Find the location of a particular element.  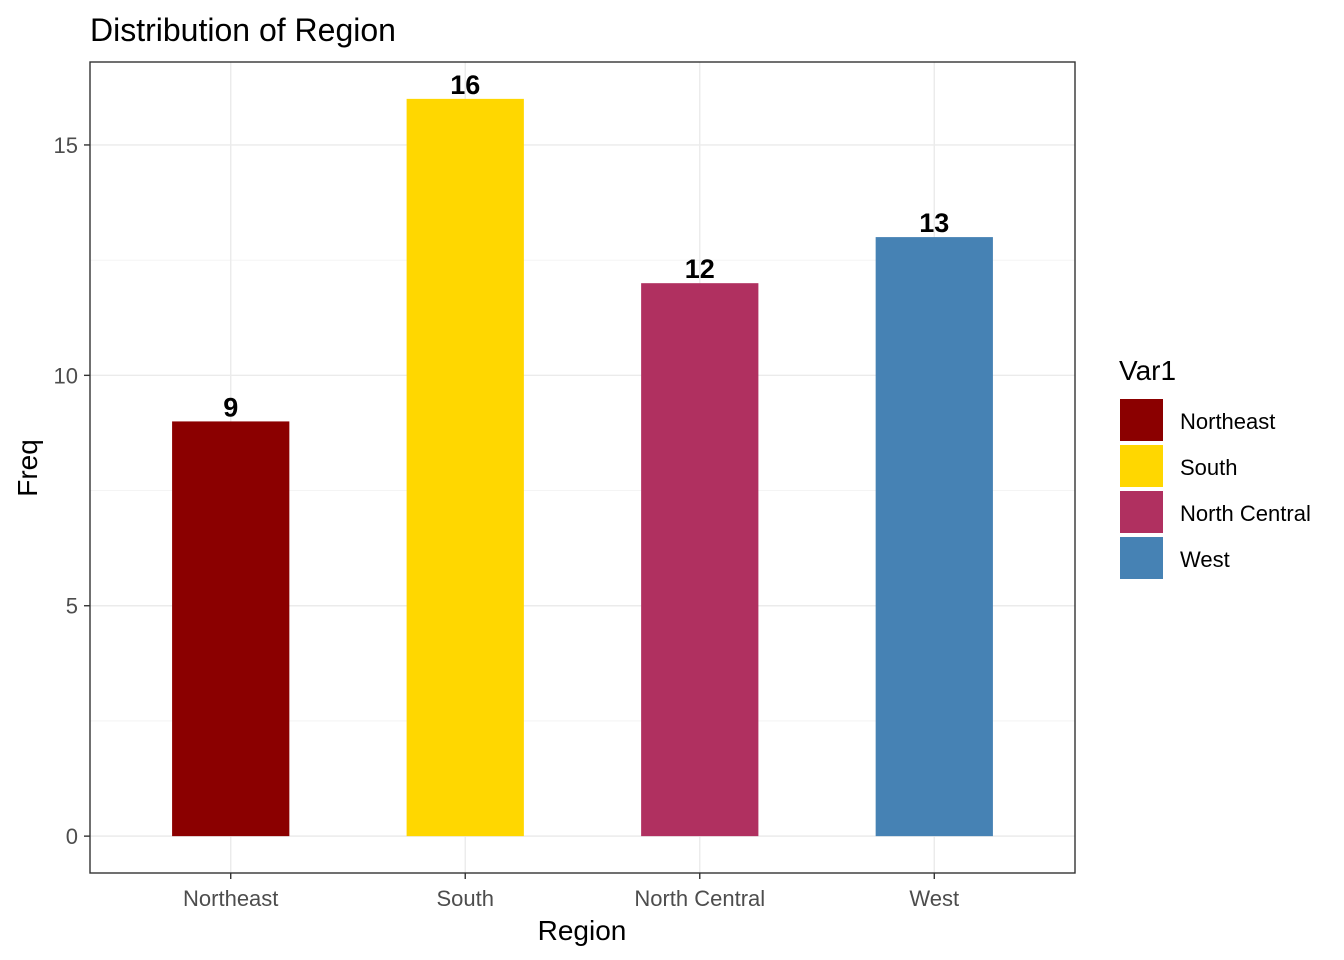

legend-label: Northeast is located at coordinates (1227, 421).